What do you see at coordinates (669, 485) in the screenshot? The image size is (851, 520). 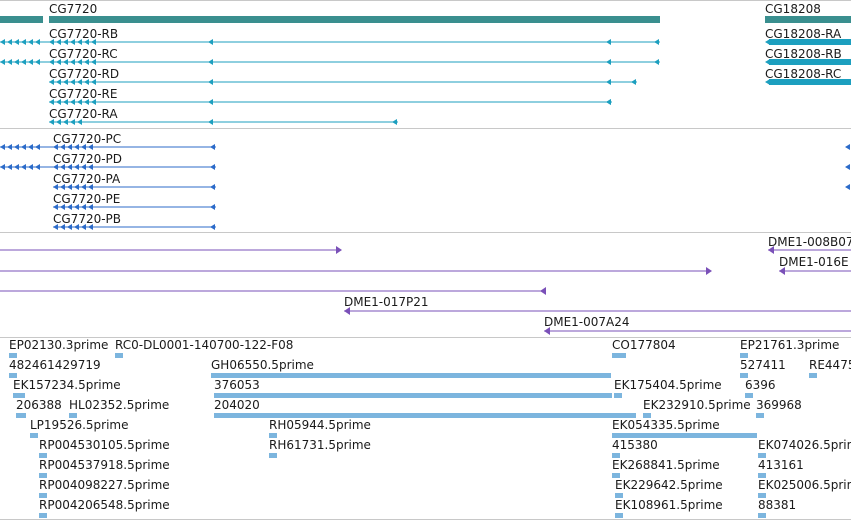 I see `est-label: EK229642.5prime` at bounding box center [669, 485].